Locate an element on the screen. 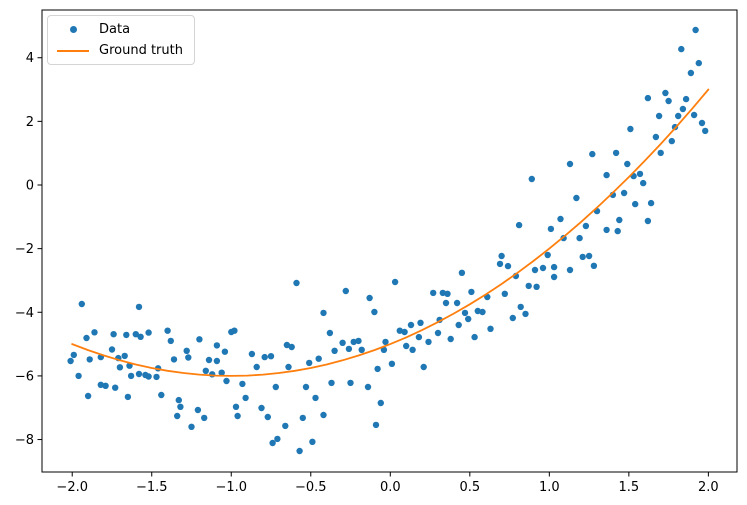  line-marker-icon is located at coordinates (73, 50).